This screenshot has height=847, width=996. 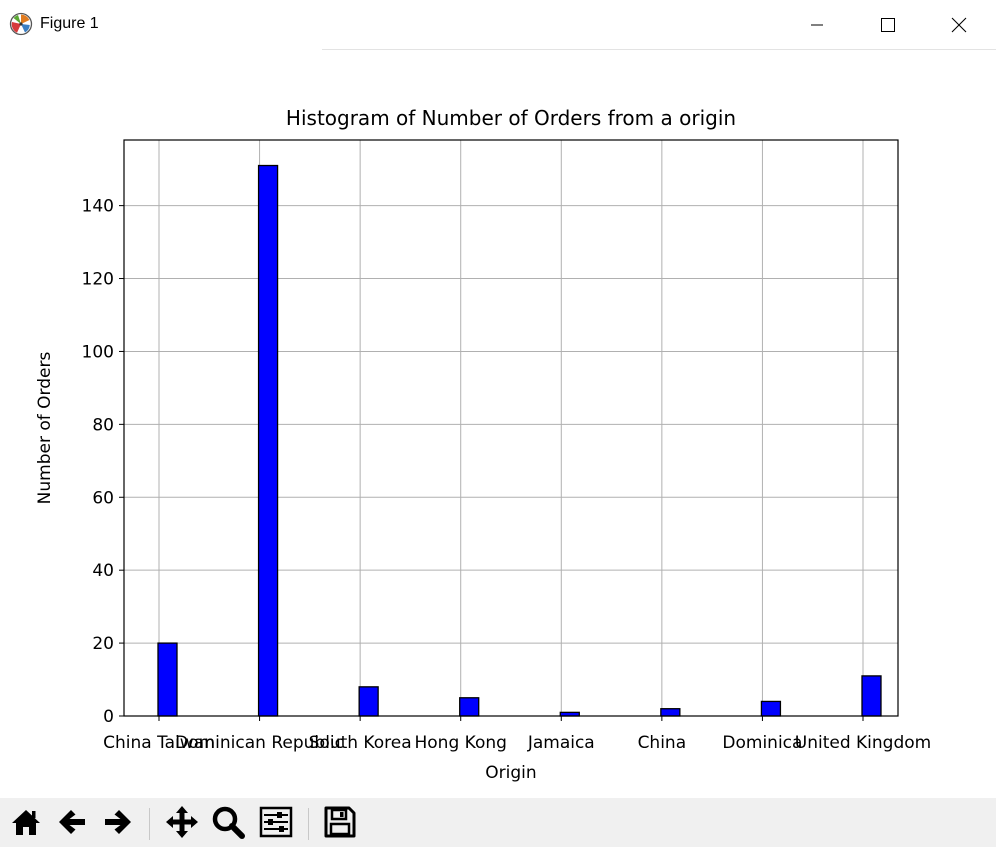 I want to click on window-titlebar: Figure 1, so click(x=498, y=25).